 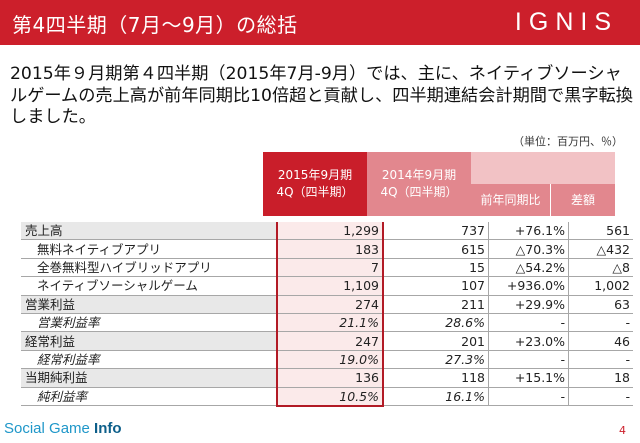 I want to click on table-row: 経常利益率 19.0% 27.3% - -, so click(x=327, y=360).